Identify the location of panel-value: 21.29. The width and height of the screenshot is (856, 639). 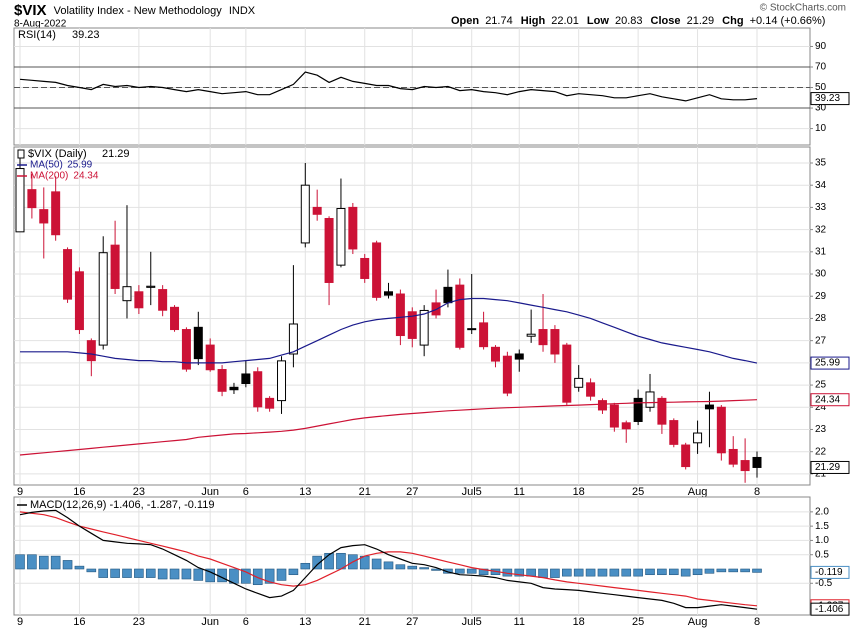
(116, 154).